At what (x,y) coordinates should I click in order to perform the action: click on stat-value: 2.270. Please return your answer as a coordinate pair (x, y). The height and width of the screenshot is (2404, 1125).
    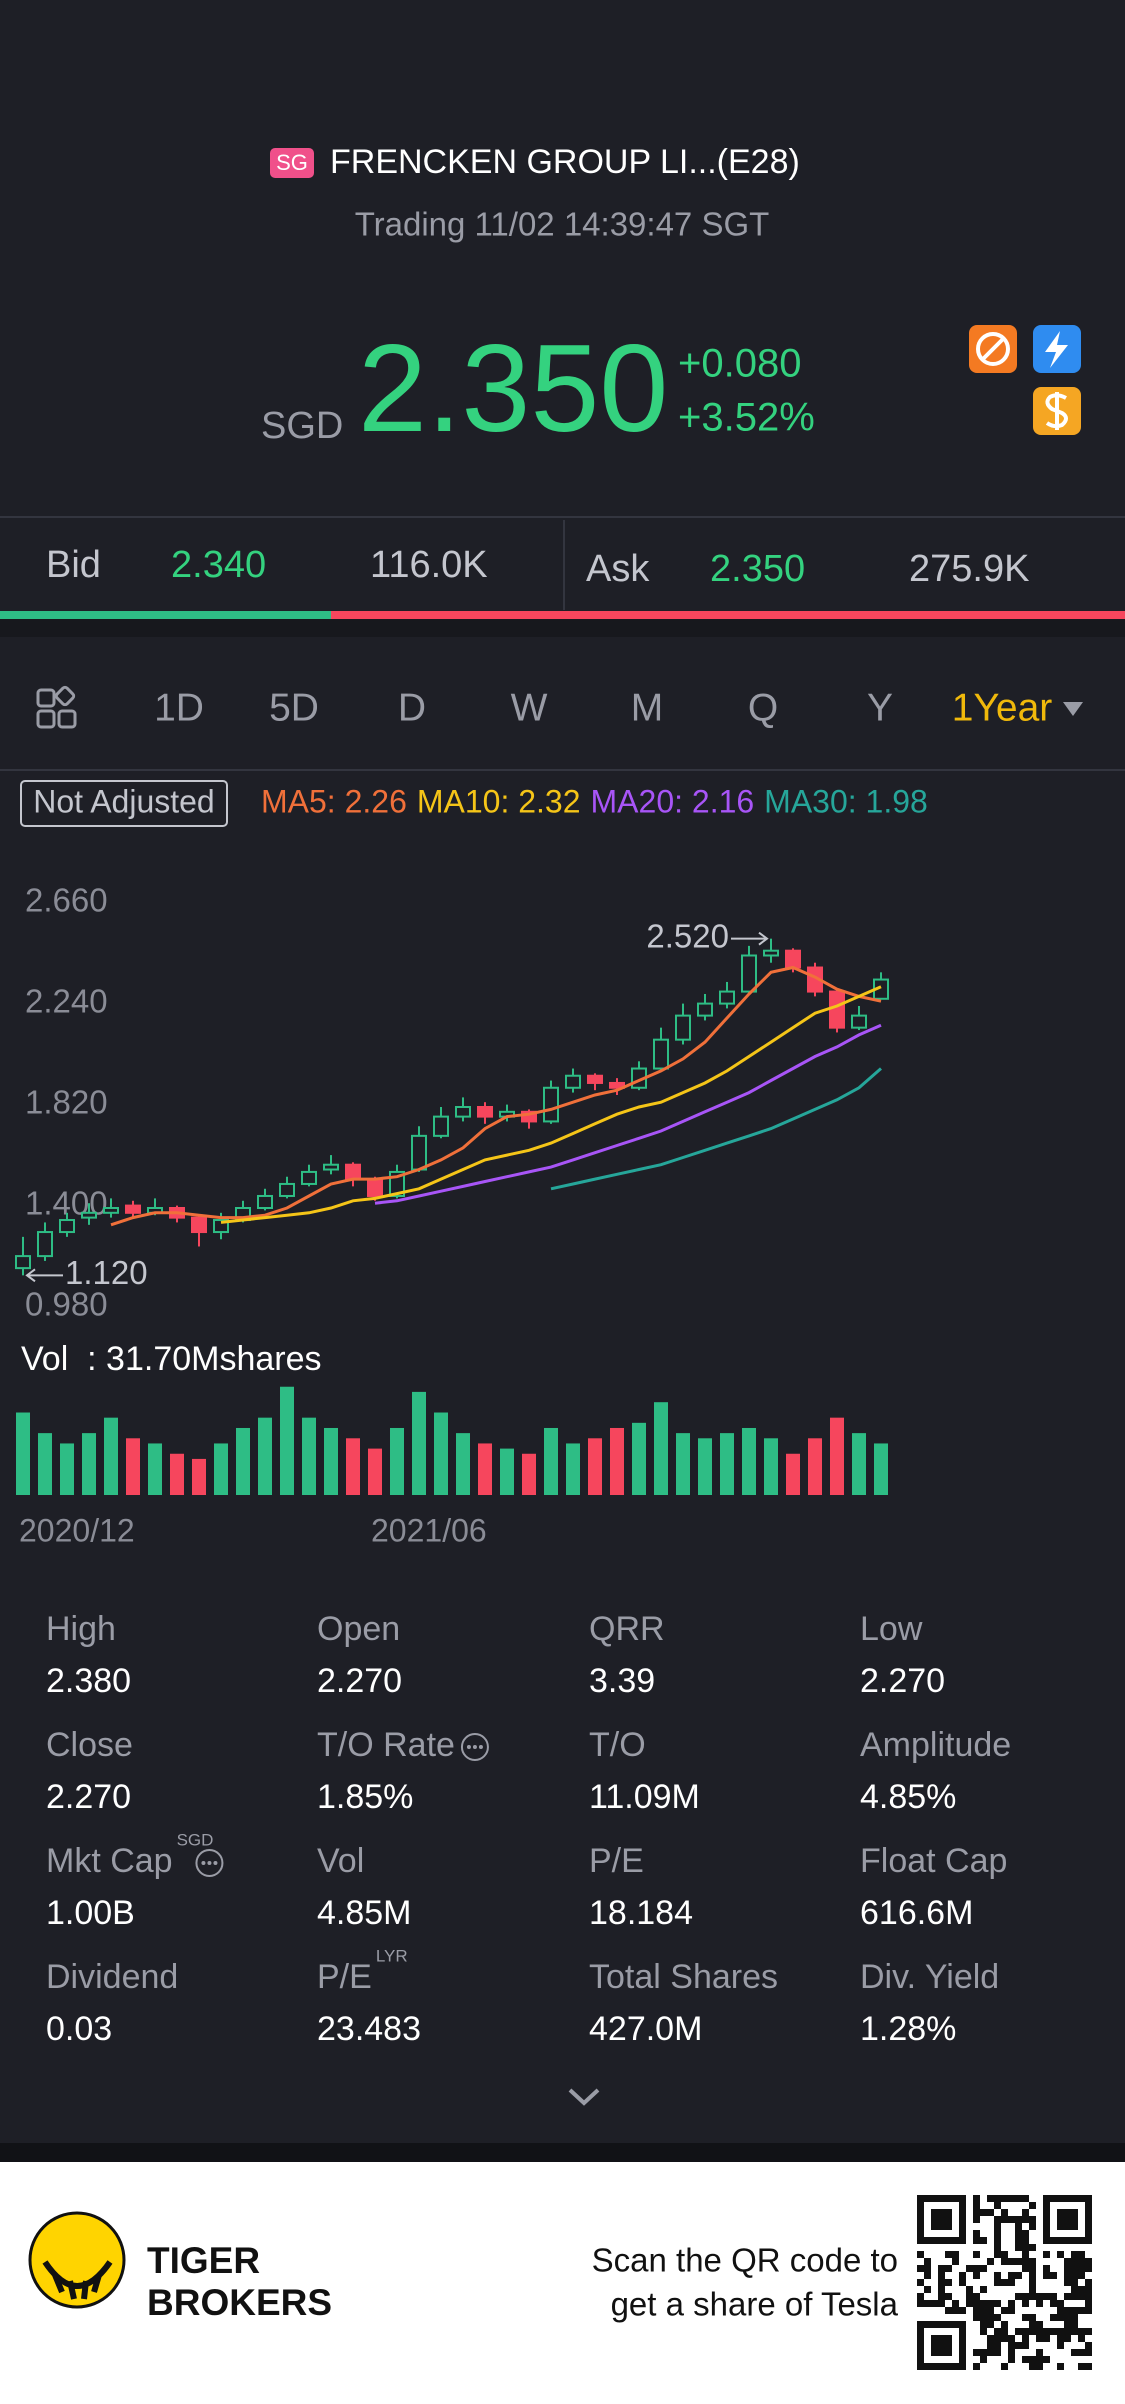
    Looking at the image, I should click on (88, 1797).